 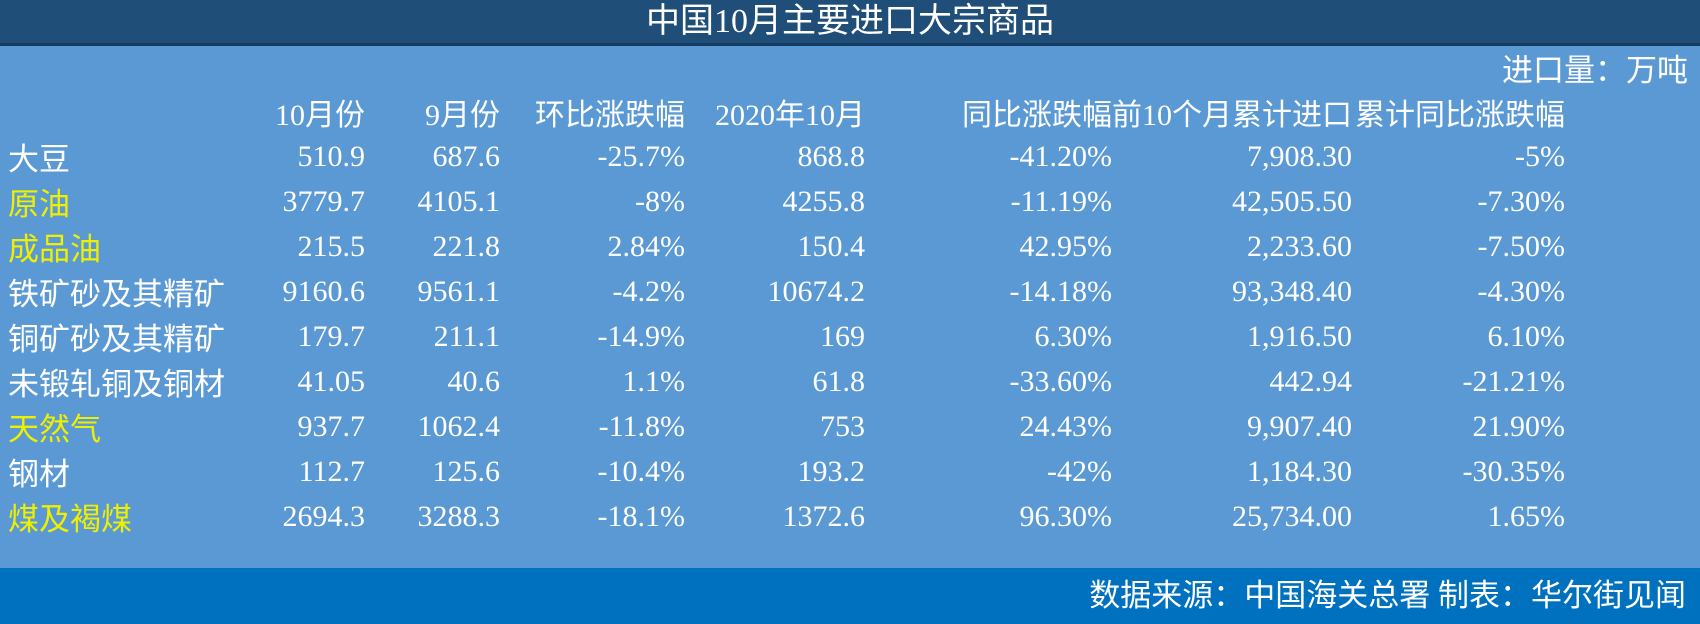 I want to click on value-cell: 2694.3, so click(x=324, y=516).